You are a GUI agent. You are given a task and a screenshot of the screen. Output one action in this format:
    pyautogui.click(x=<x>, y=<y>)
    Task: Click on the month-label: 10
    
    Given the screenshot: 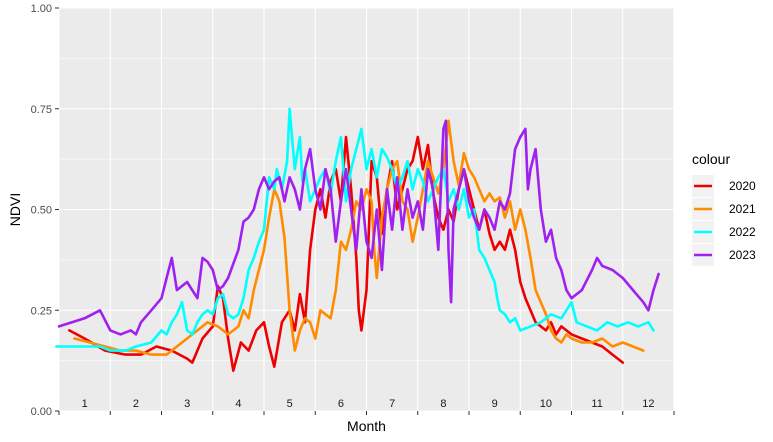 What is the action you would take?
    pyautogui.click(x=546, y=404)
    